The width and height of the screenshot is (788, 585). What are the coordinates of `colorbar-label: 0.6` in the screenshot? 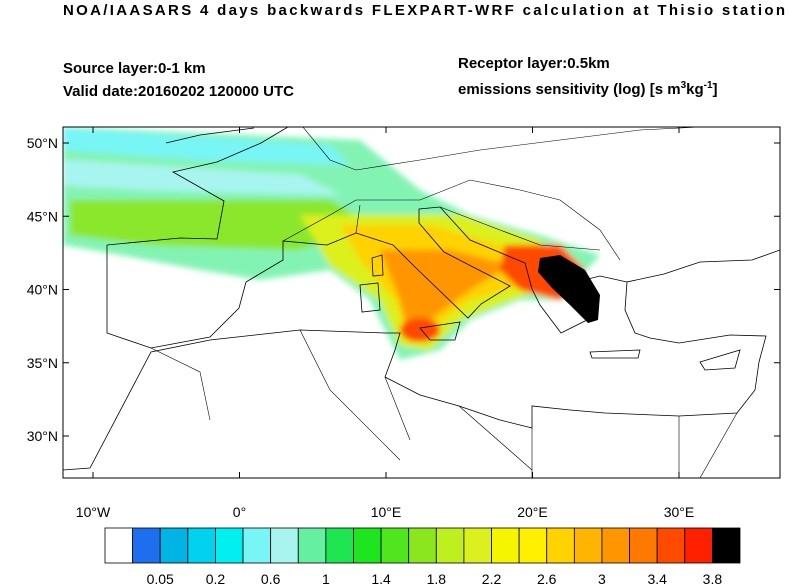 It's located at (271, 578).